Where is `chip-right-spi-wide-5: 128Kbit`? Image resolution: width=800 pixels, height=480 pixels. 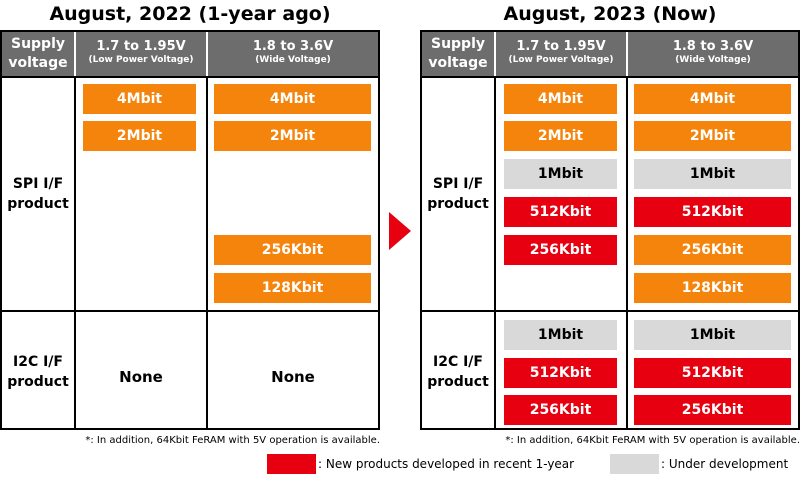
chip-right-spi-wide-5: 128Kbit is located at coordinates (712, 288).